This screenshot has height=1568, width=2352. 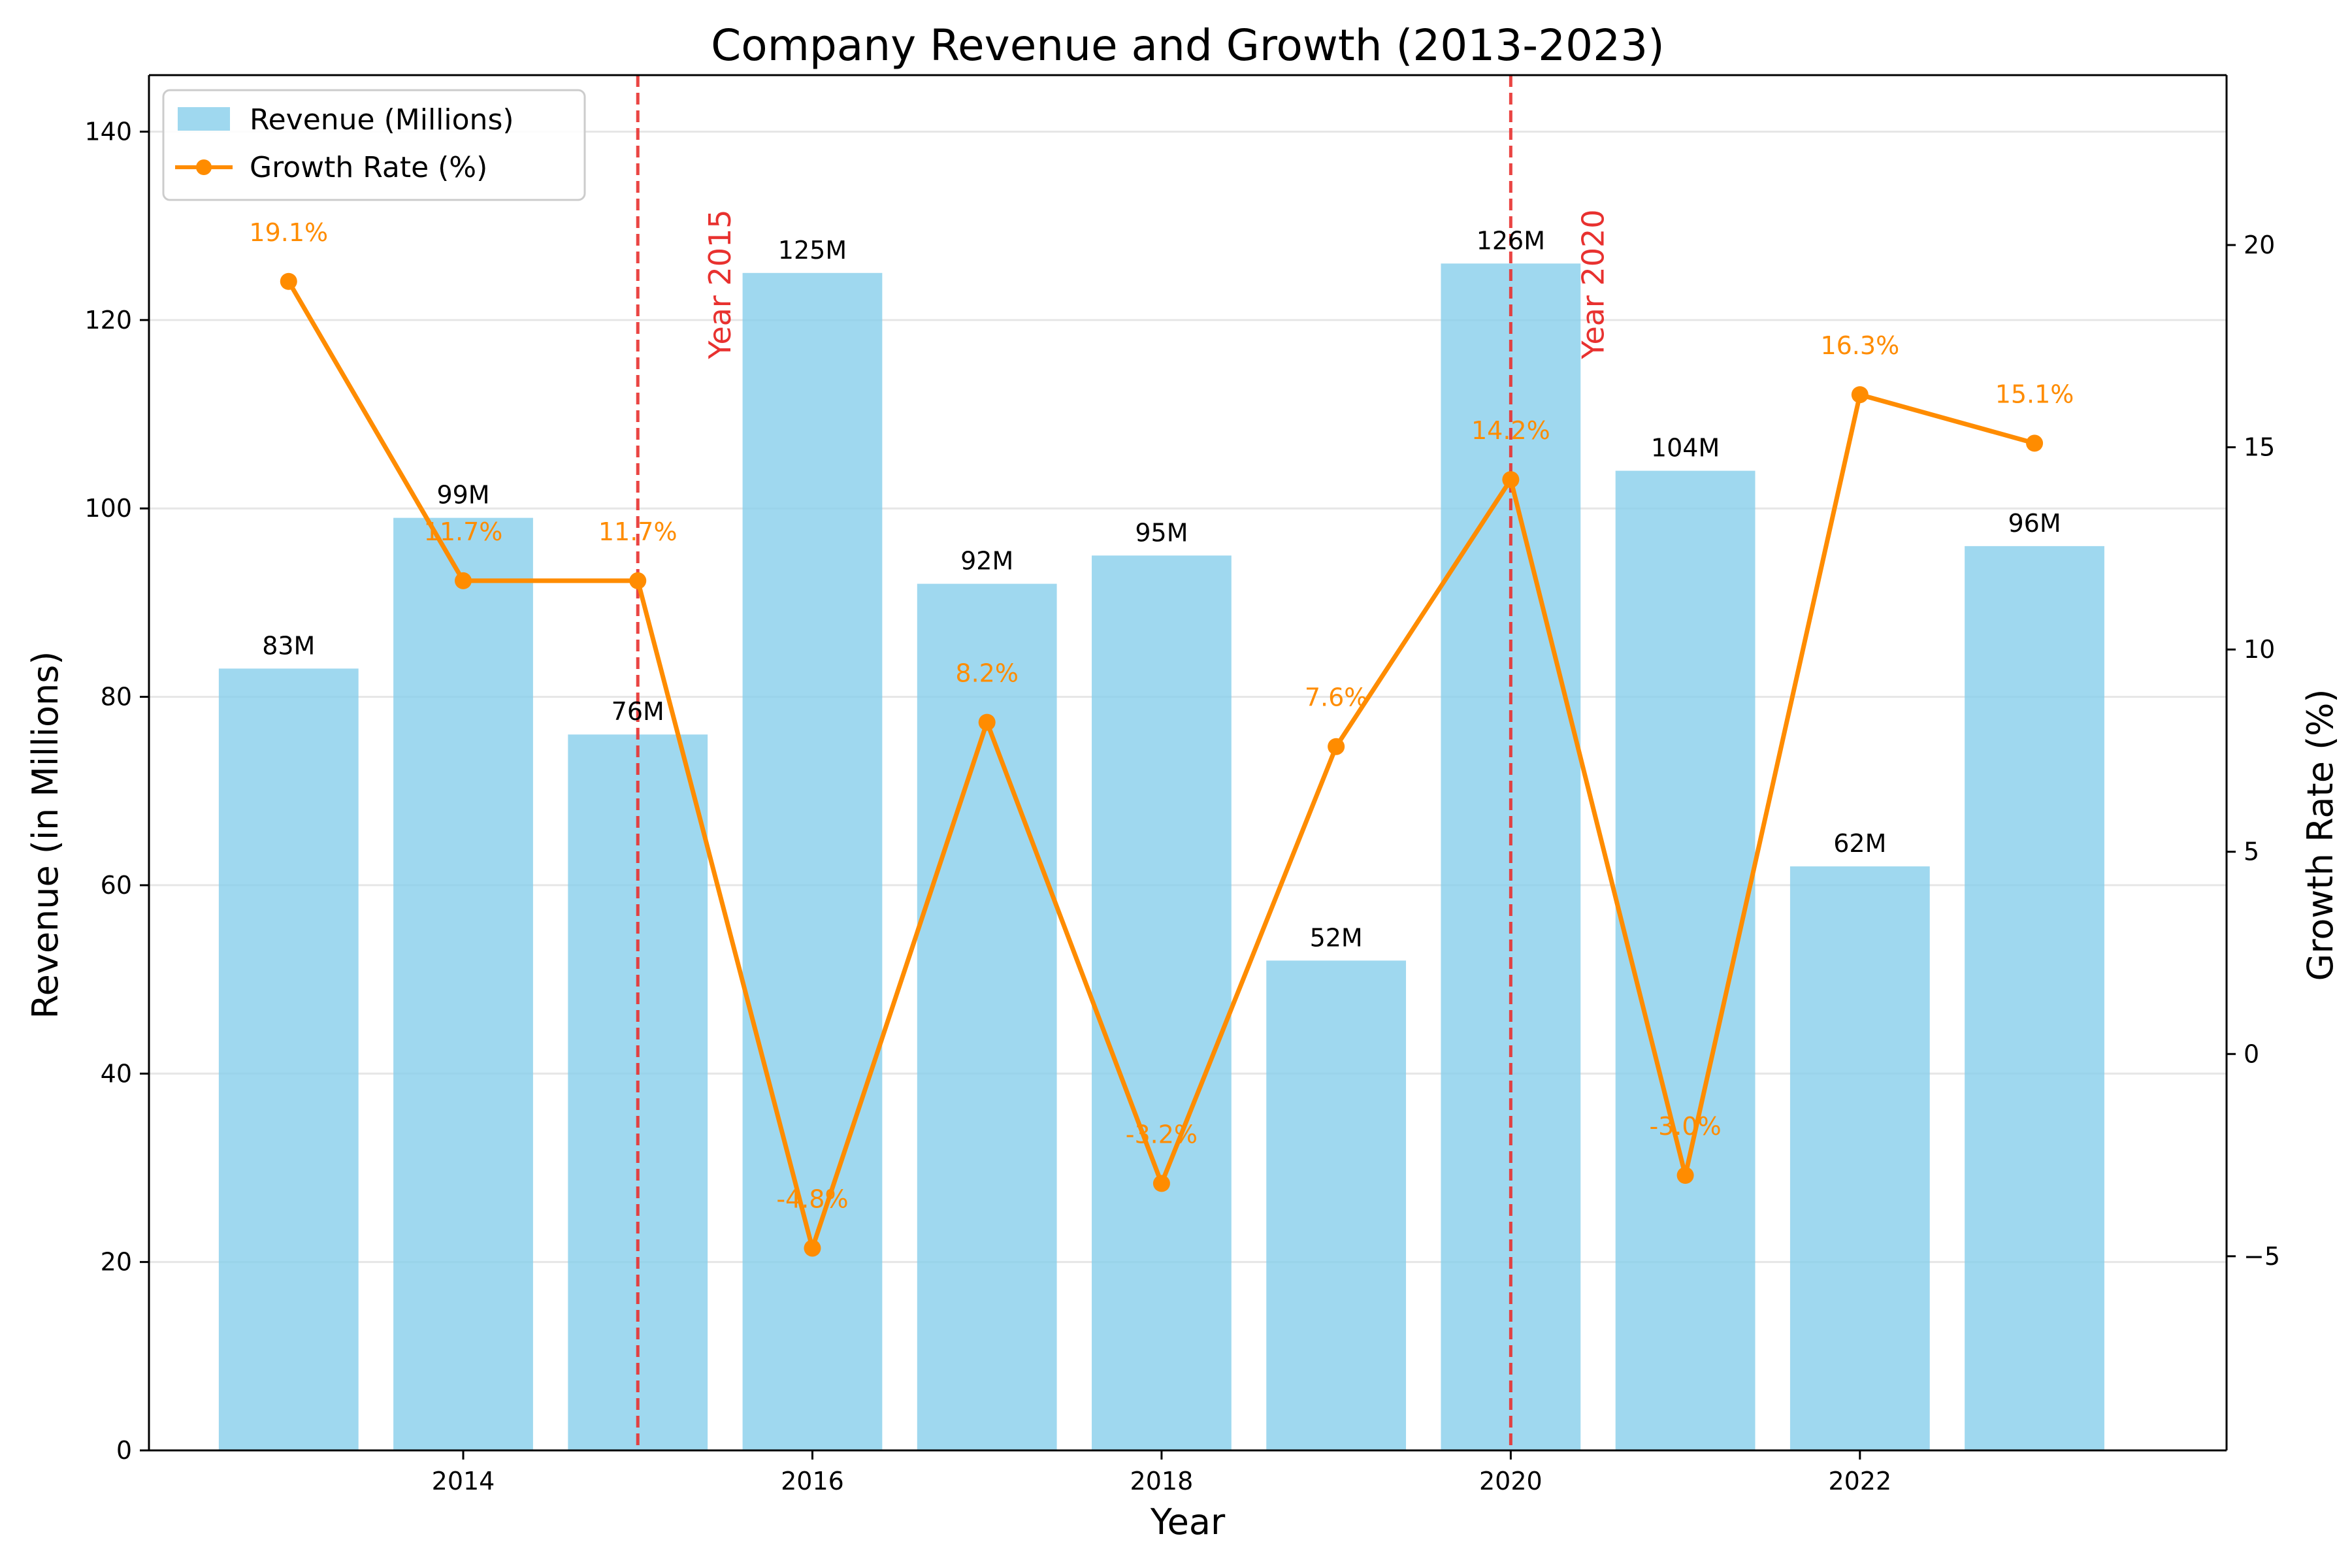 What do you see at coordinates (2259, 649) in the screenshot?
I see `y2-tick-label-3: 10` at bounding box center [2259, 649].